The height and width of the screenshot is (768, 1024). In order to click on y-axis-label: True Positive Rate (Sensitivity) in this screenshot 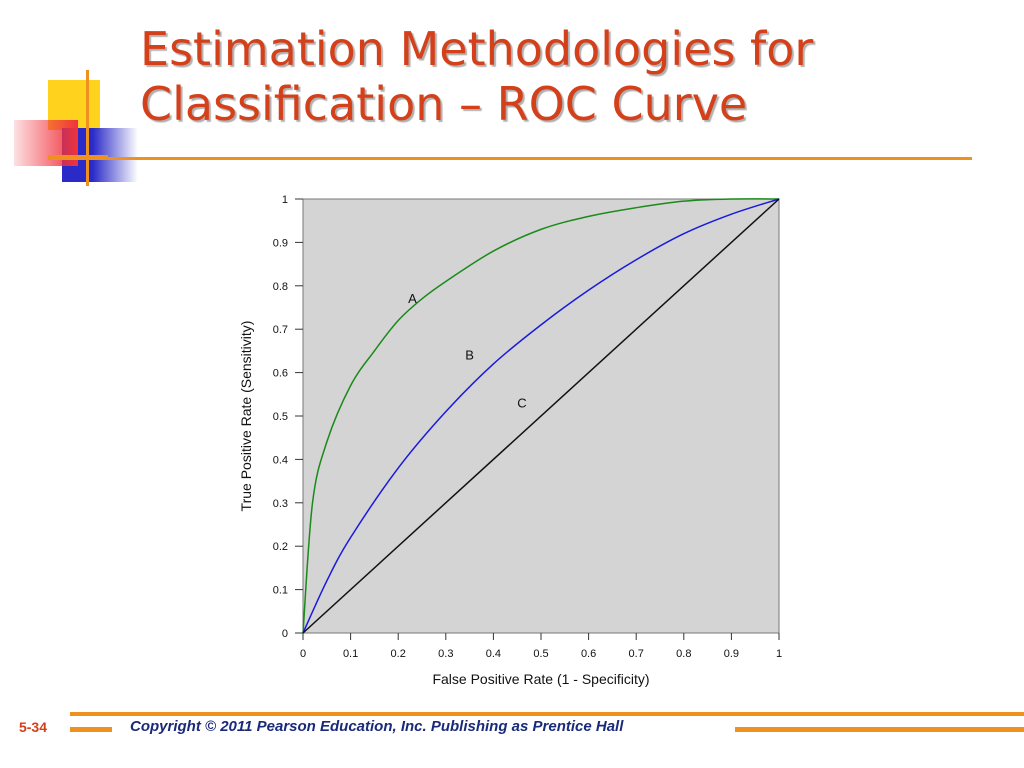, I will do `click(246, 416)`.